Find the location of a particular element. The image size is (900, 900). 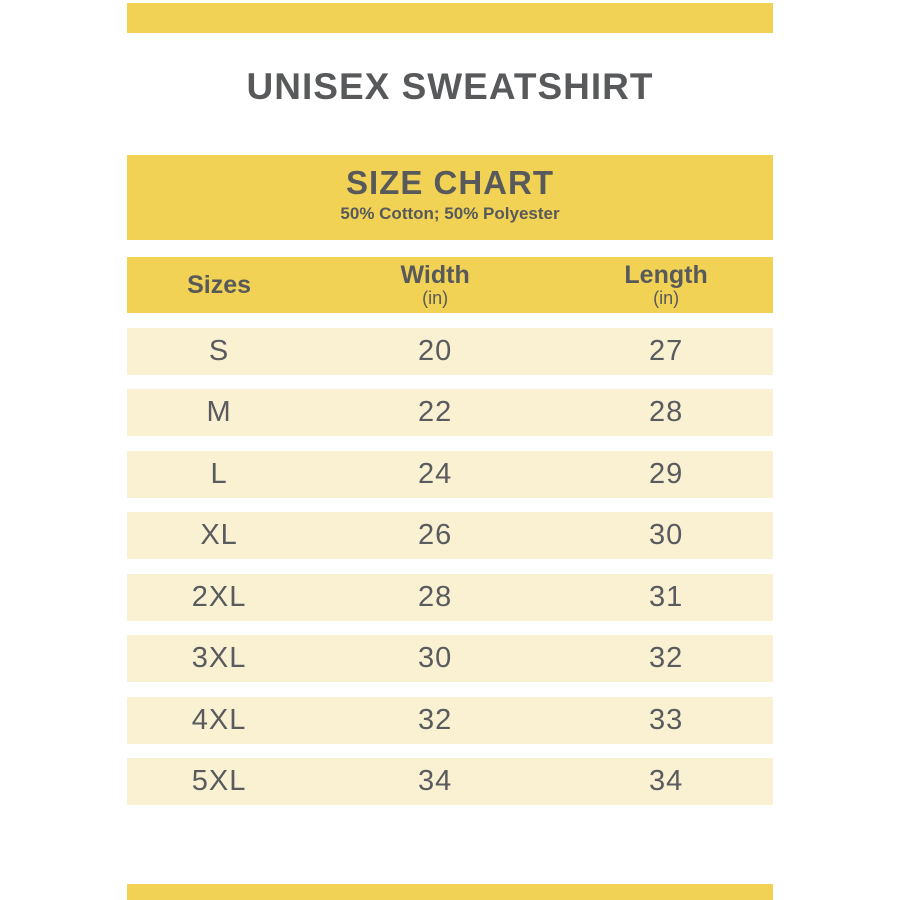

table-row: 5XL 34 34 is located at coordinates (450, 781).